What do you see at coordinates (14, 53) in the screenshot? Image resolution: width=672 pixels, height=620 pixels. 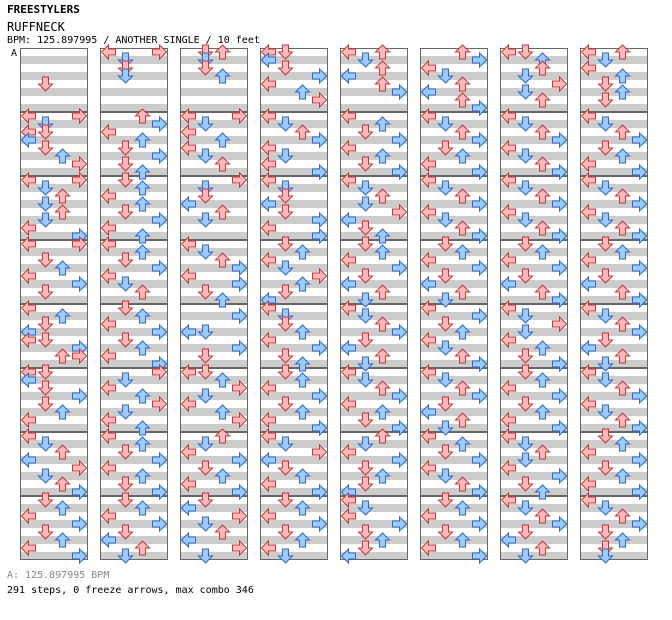 I see `section-marker: A` at bounding box center [14, 53].